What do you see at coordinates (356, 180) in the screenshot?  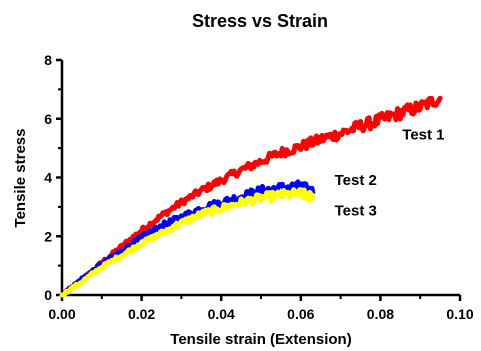 I see `series-label-2: Test 2` at bounding box center [356, 180].